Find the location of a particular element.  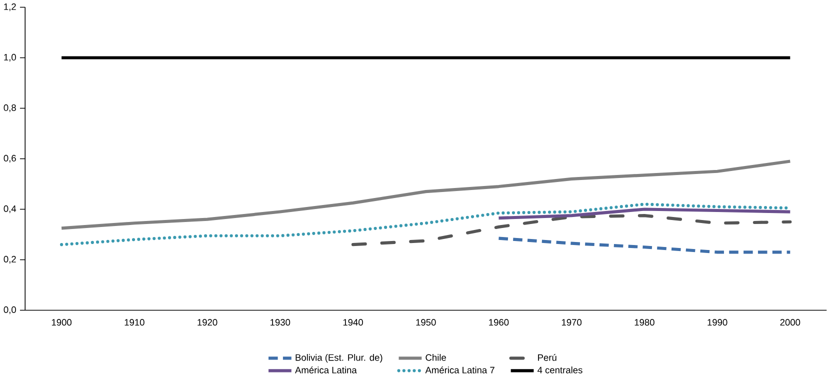

legend-label: América Latina 7 is located at coordinates (459, 370).